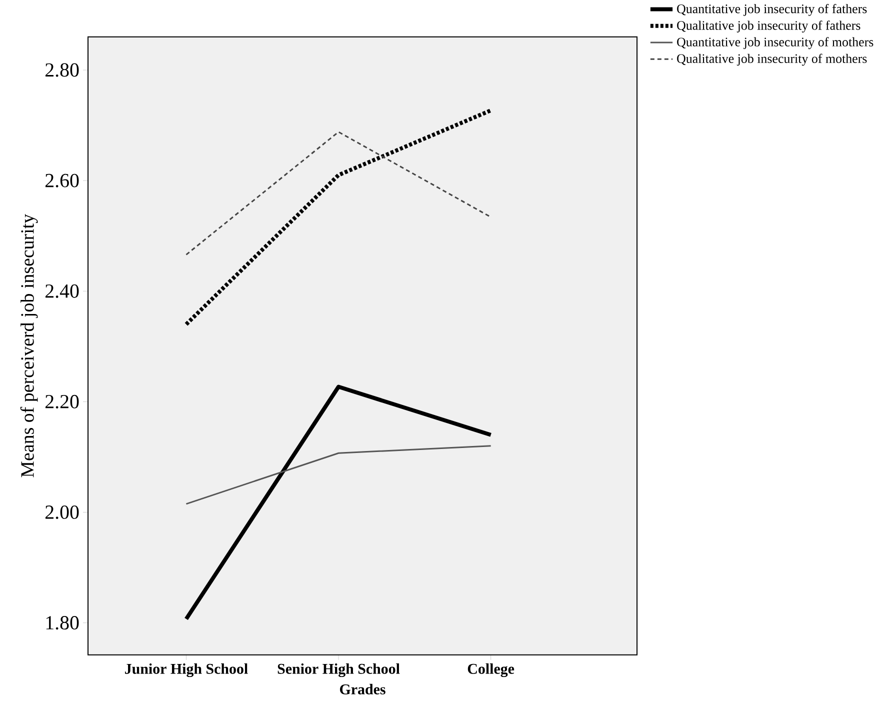  What do you see at coordinates (775, 43) in the screenshot?
I see `legend-label: Quantitative job insecurity of mothers` at bounding box center [775, 43].